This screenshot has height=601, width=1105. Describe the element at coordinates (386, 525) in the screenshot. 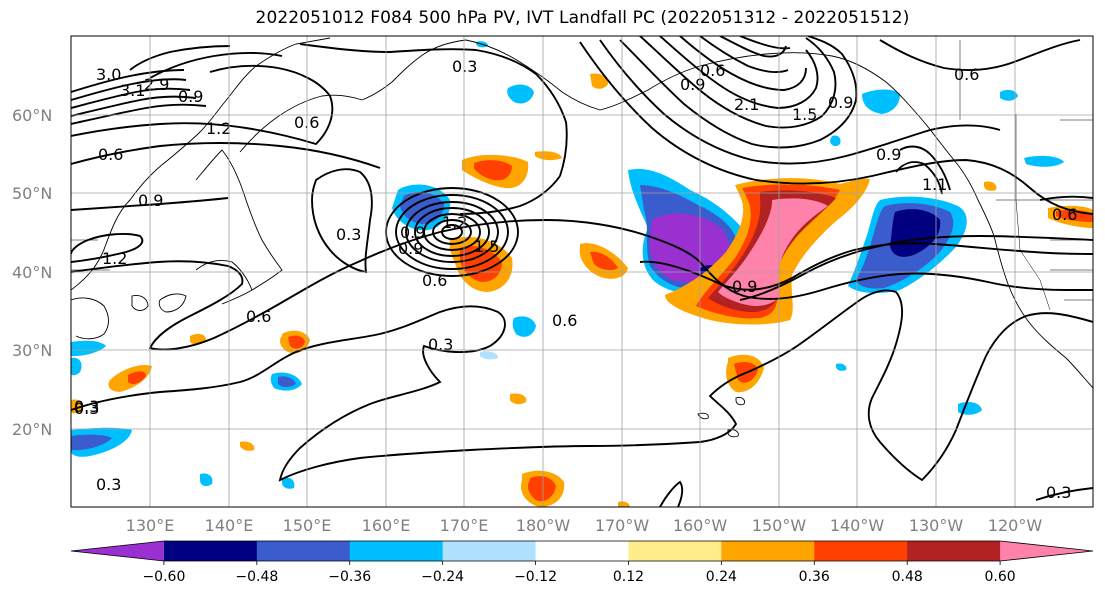

I see `lon-label: 160°E` at that location.